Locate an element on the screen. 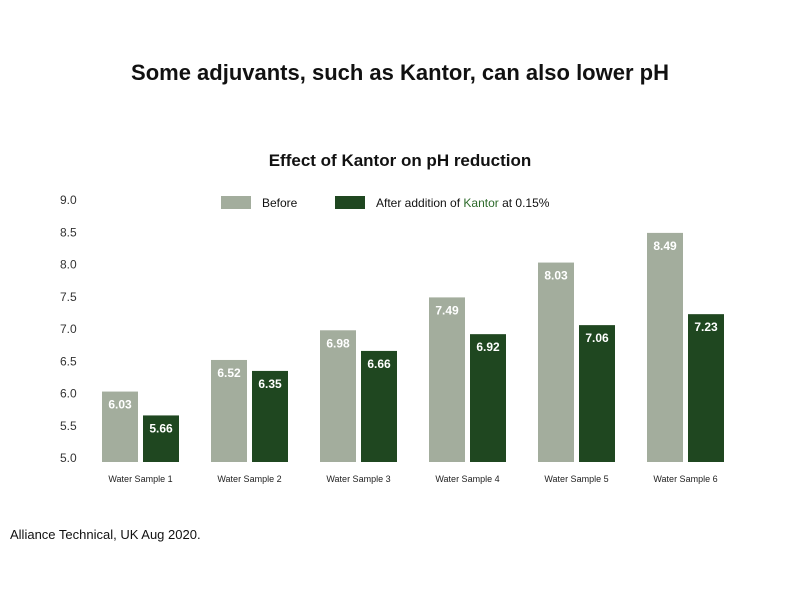 This screenshot has width=800, height=600. y-tick-label: 7.0 is located at coordinates (68, 329).